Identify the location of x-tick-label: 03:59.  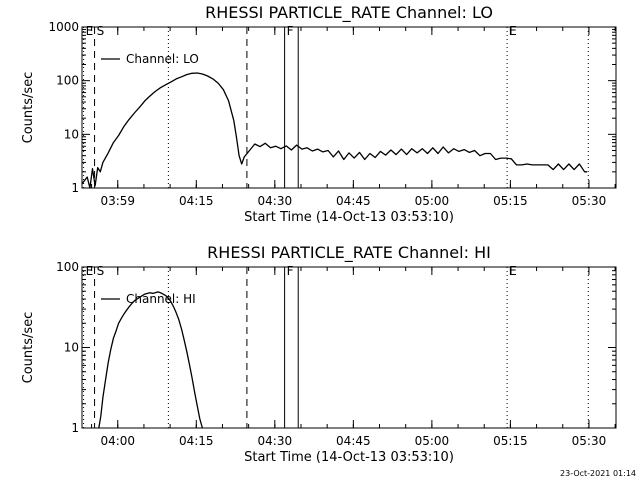
(117, 201).